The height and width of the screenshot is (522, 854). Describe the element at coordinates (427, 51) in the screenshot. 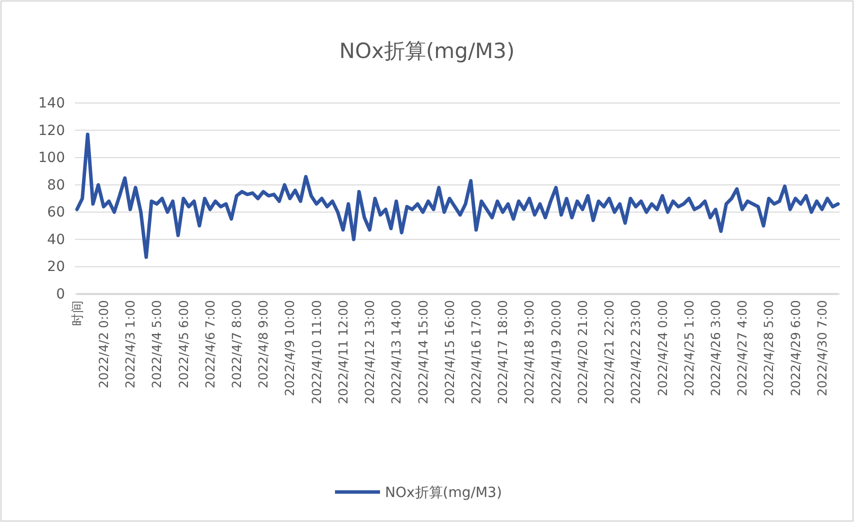

I see `chart-title: NOx折算(mg/M3)` at that location.